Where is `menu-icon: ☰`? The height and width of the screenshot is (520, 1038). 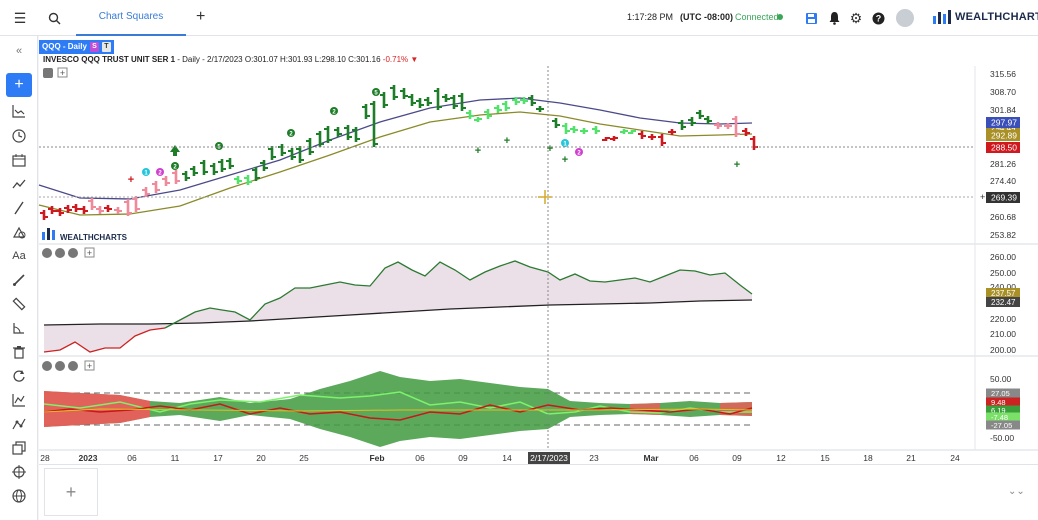 menu-icon: ☰ is located at coordinates (20, 17).